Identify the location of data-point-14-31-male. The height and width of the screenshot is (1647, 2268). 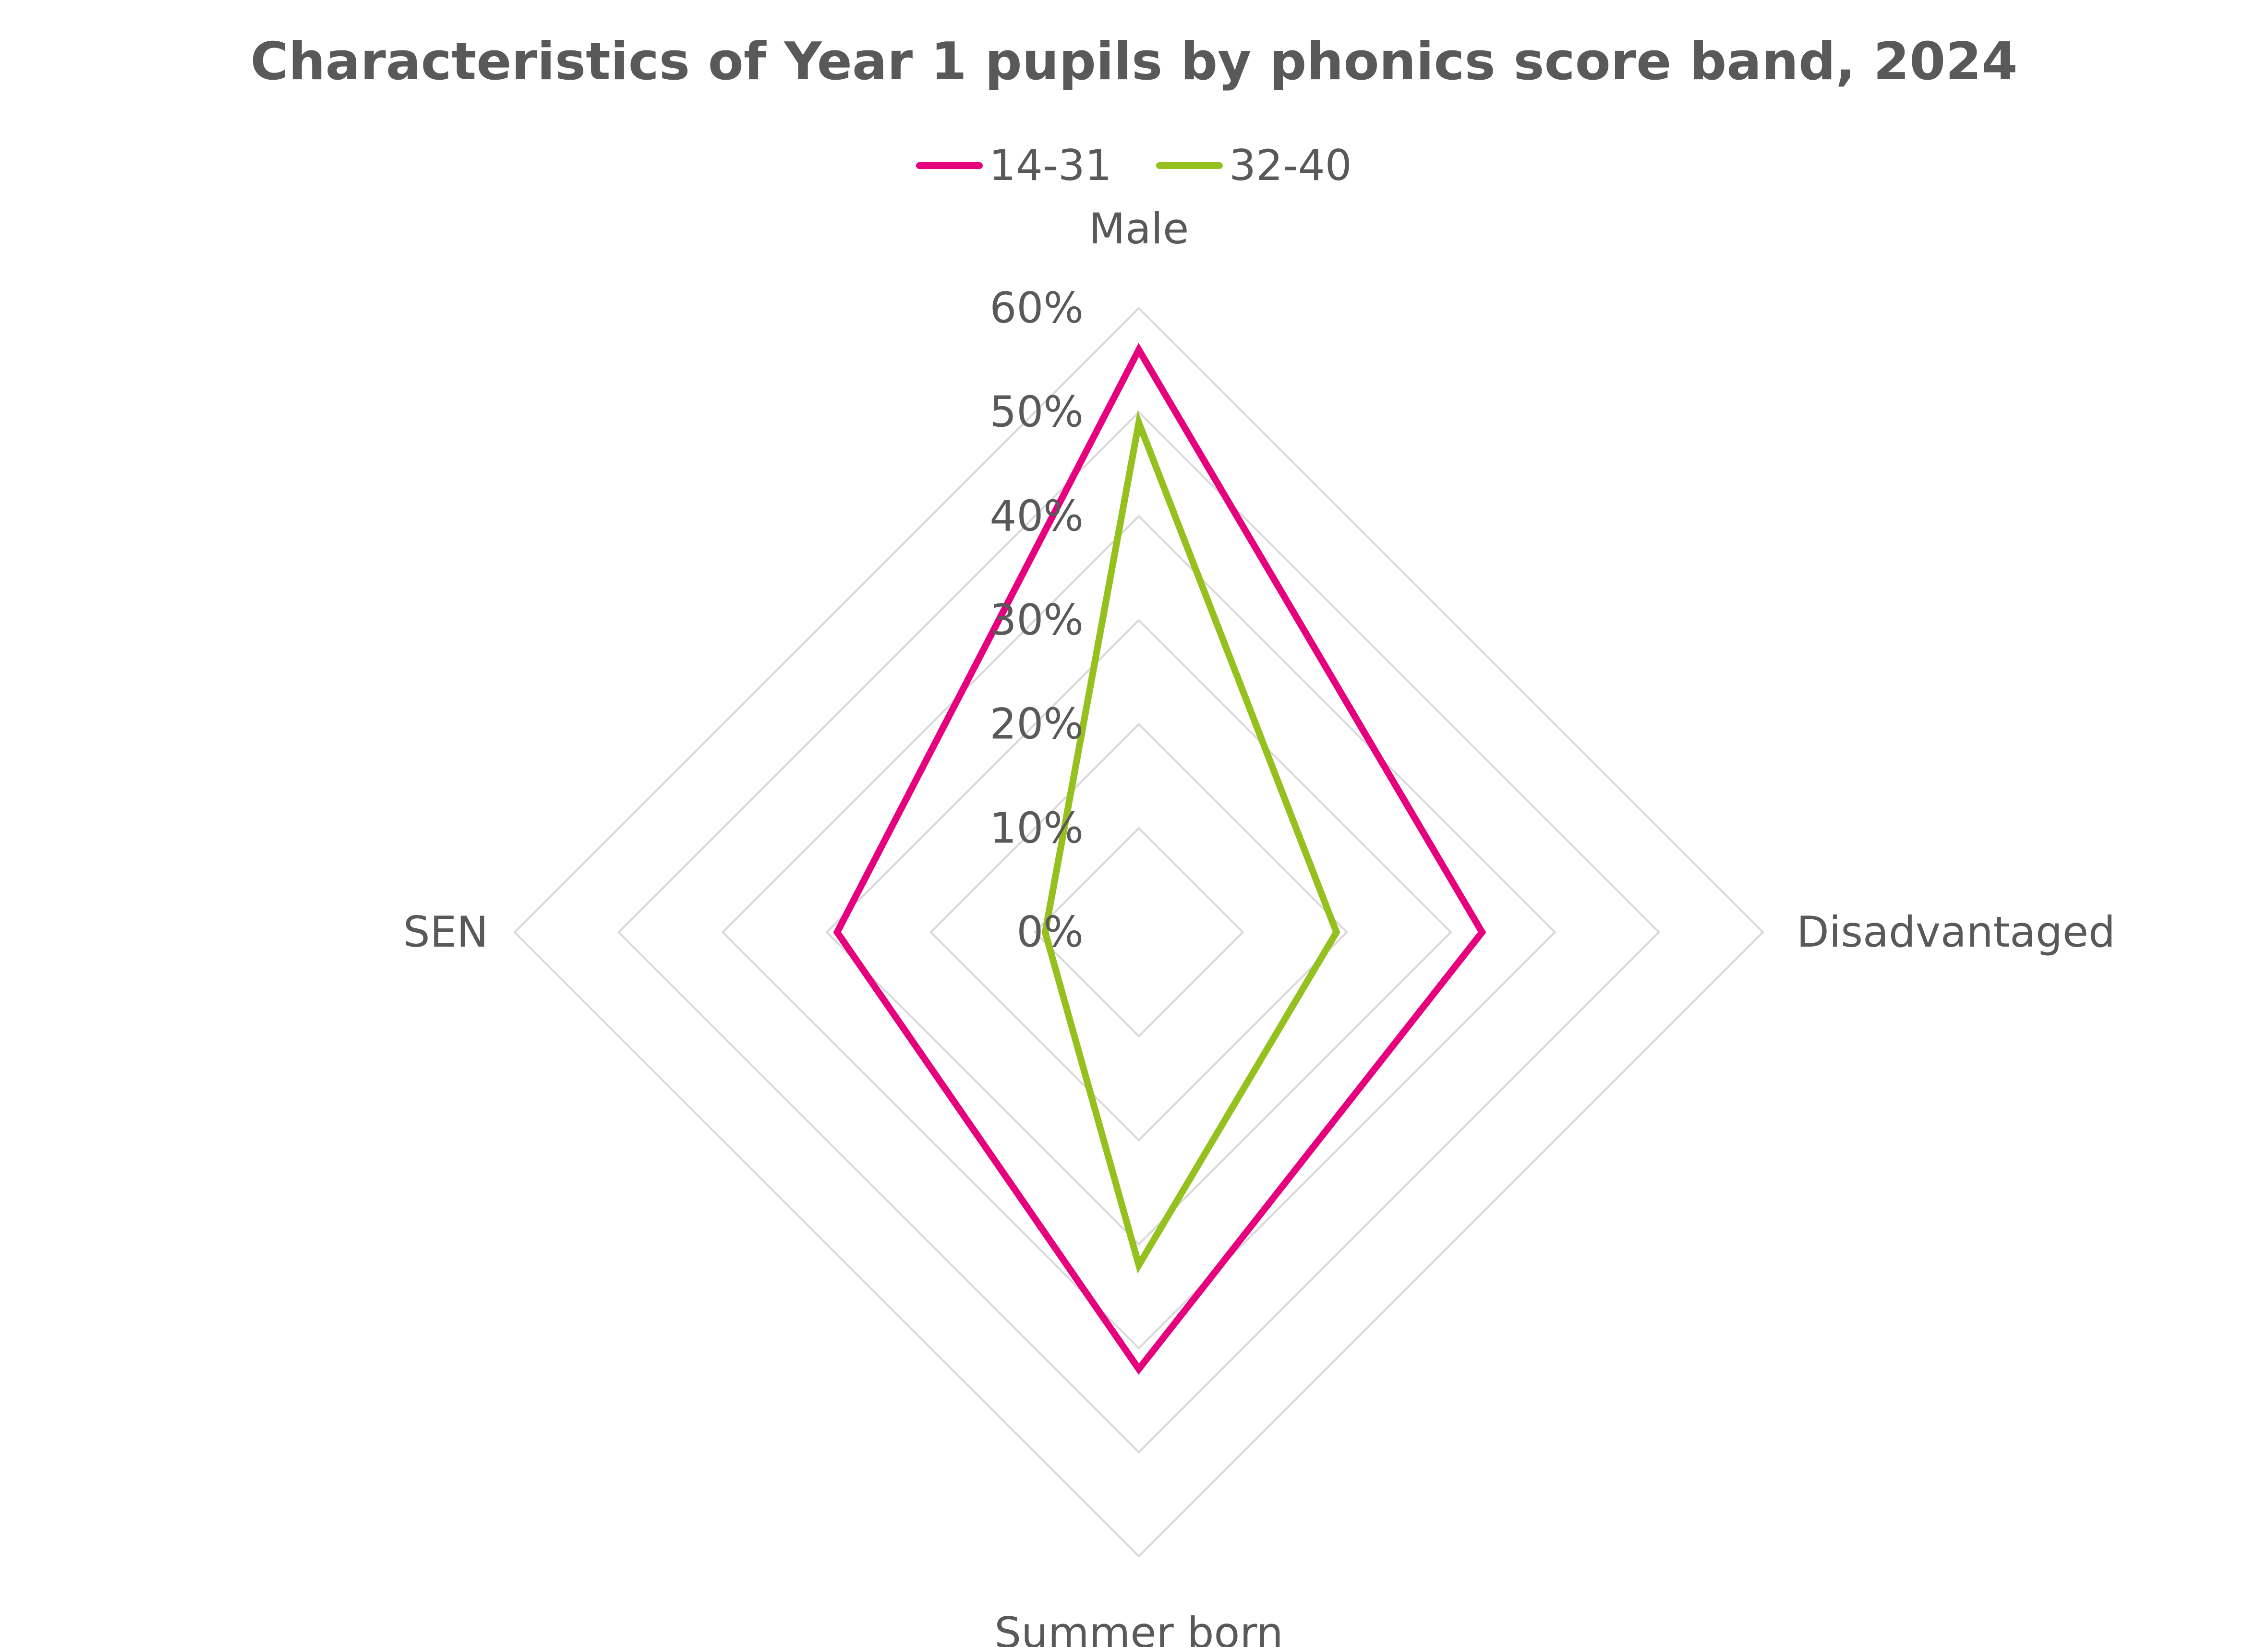
(1138, 349).